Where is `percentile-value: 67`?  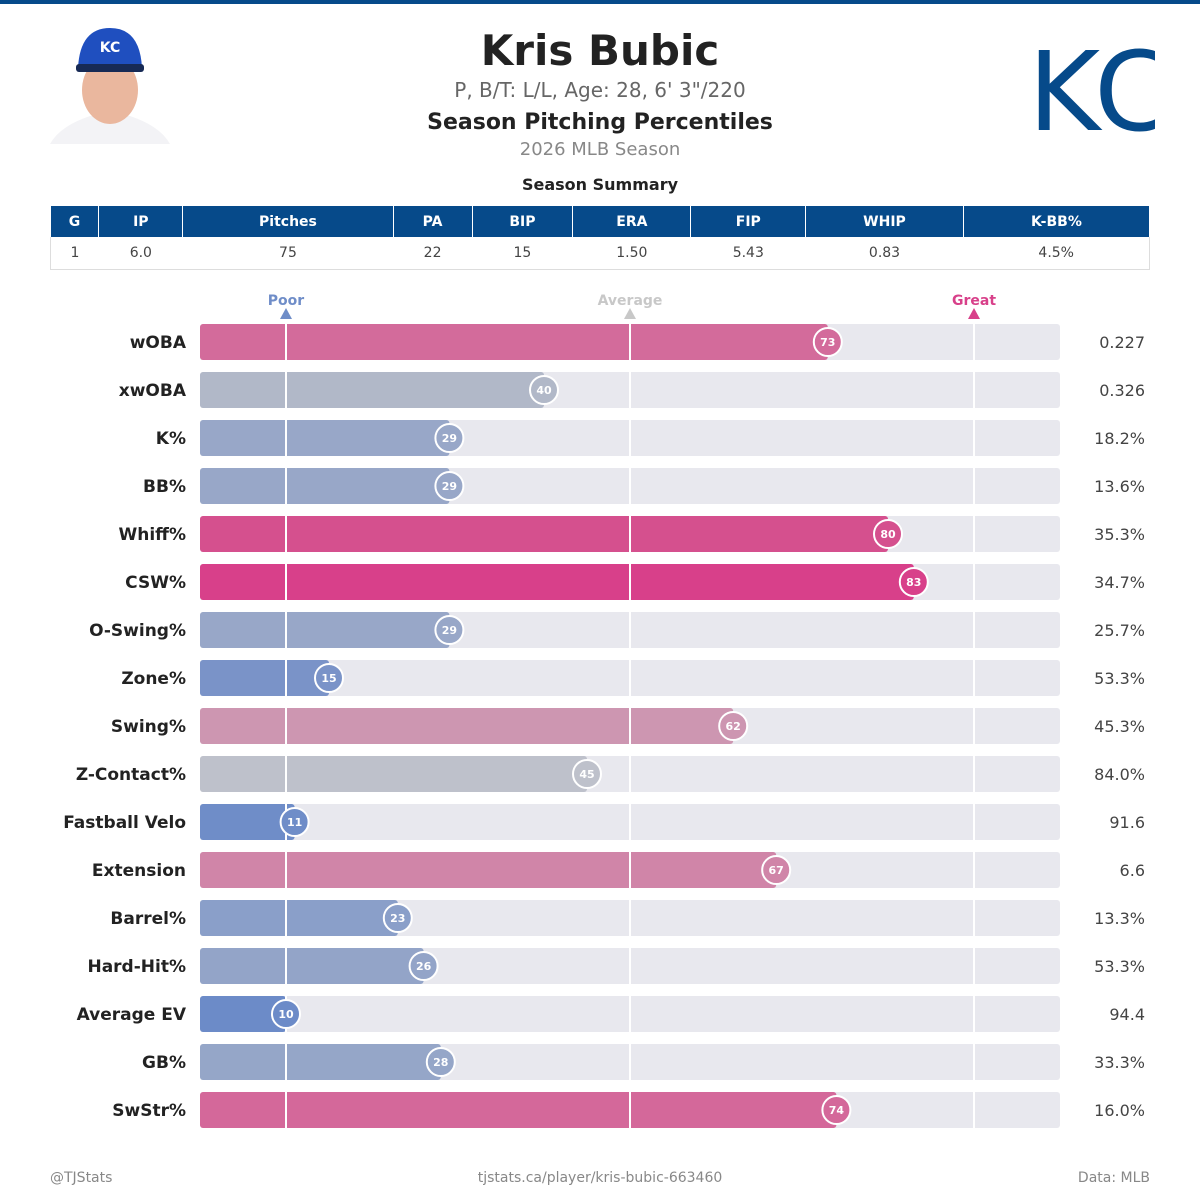 percentile-value: 67 is located at coordinates (776, 870).